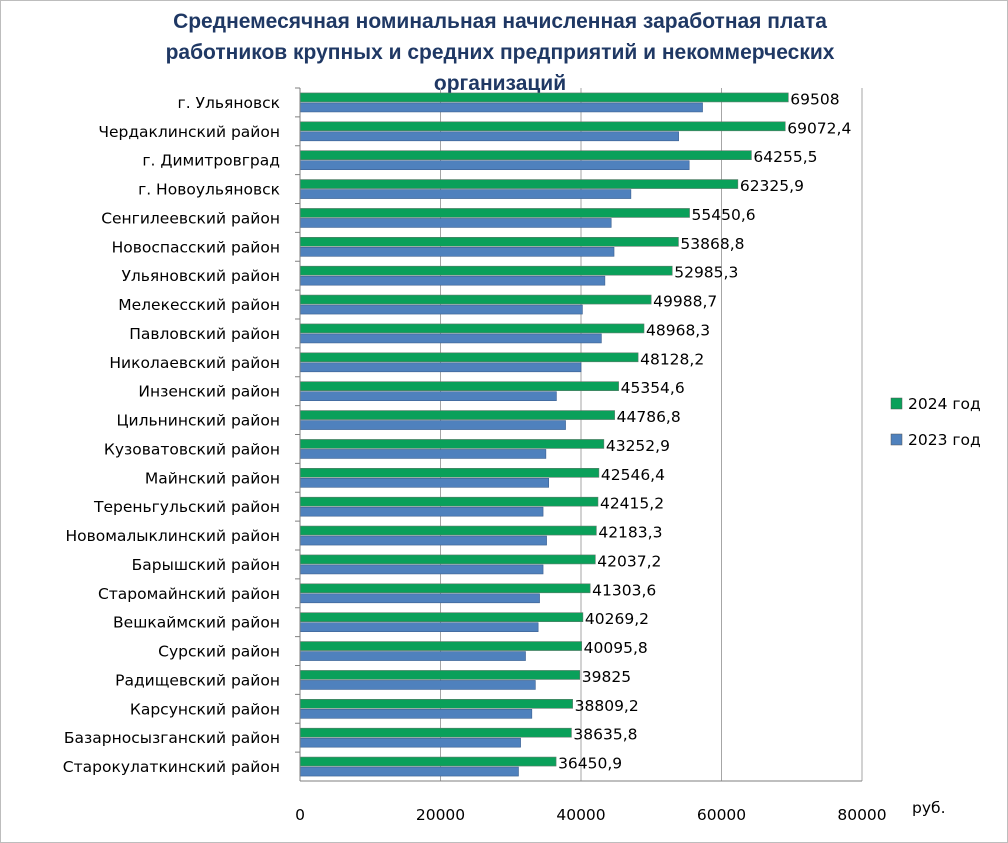 This screenshot has width=1008, height=843. What do you see at coordinates (189, 594) in the screenshot?
I see `category-label: Старомайнский район` at bounding box center [189, 594].